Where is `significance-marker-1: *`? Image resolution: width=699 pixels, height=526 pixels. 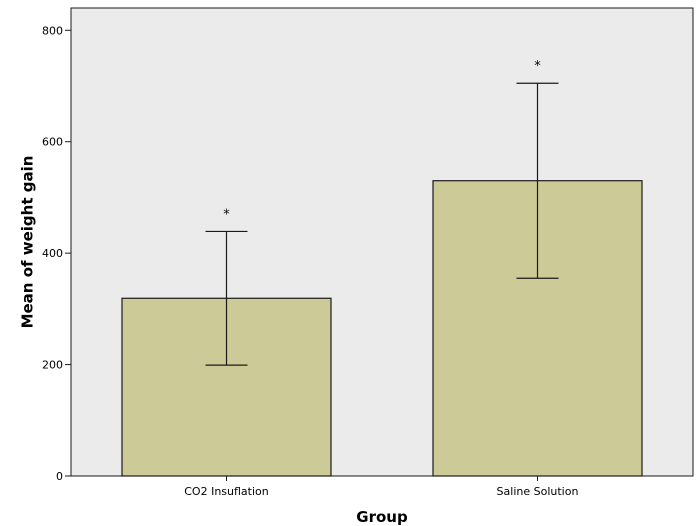
significance-marker-1: * is located at coordinates (226, 214).